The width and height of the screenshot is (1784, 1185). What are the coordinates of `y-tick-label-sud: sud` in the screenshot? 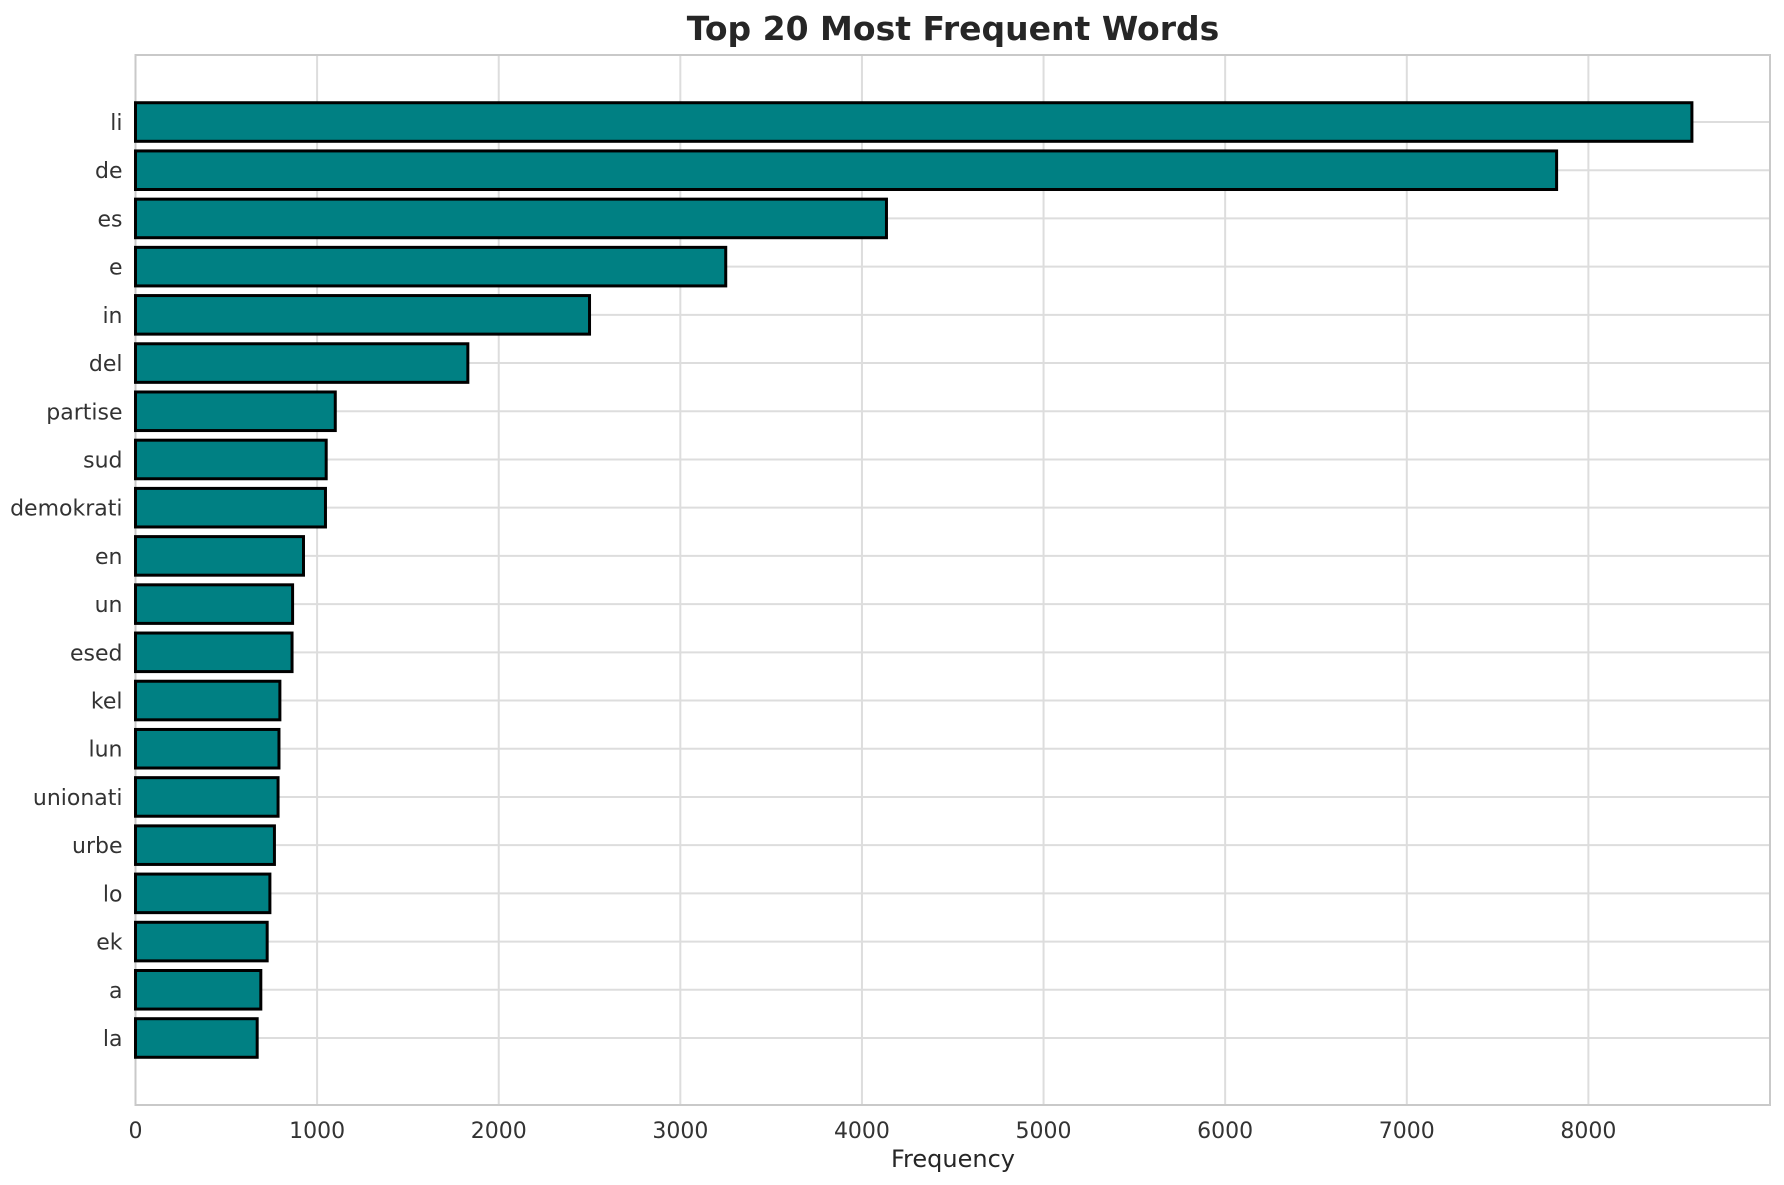 It's located at (102, 460).